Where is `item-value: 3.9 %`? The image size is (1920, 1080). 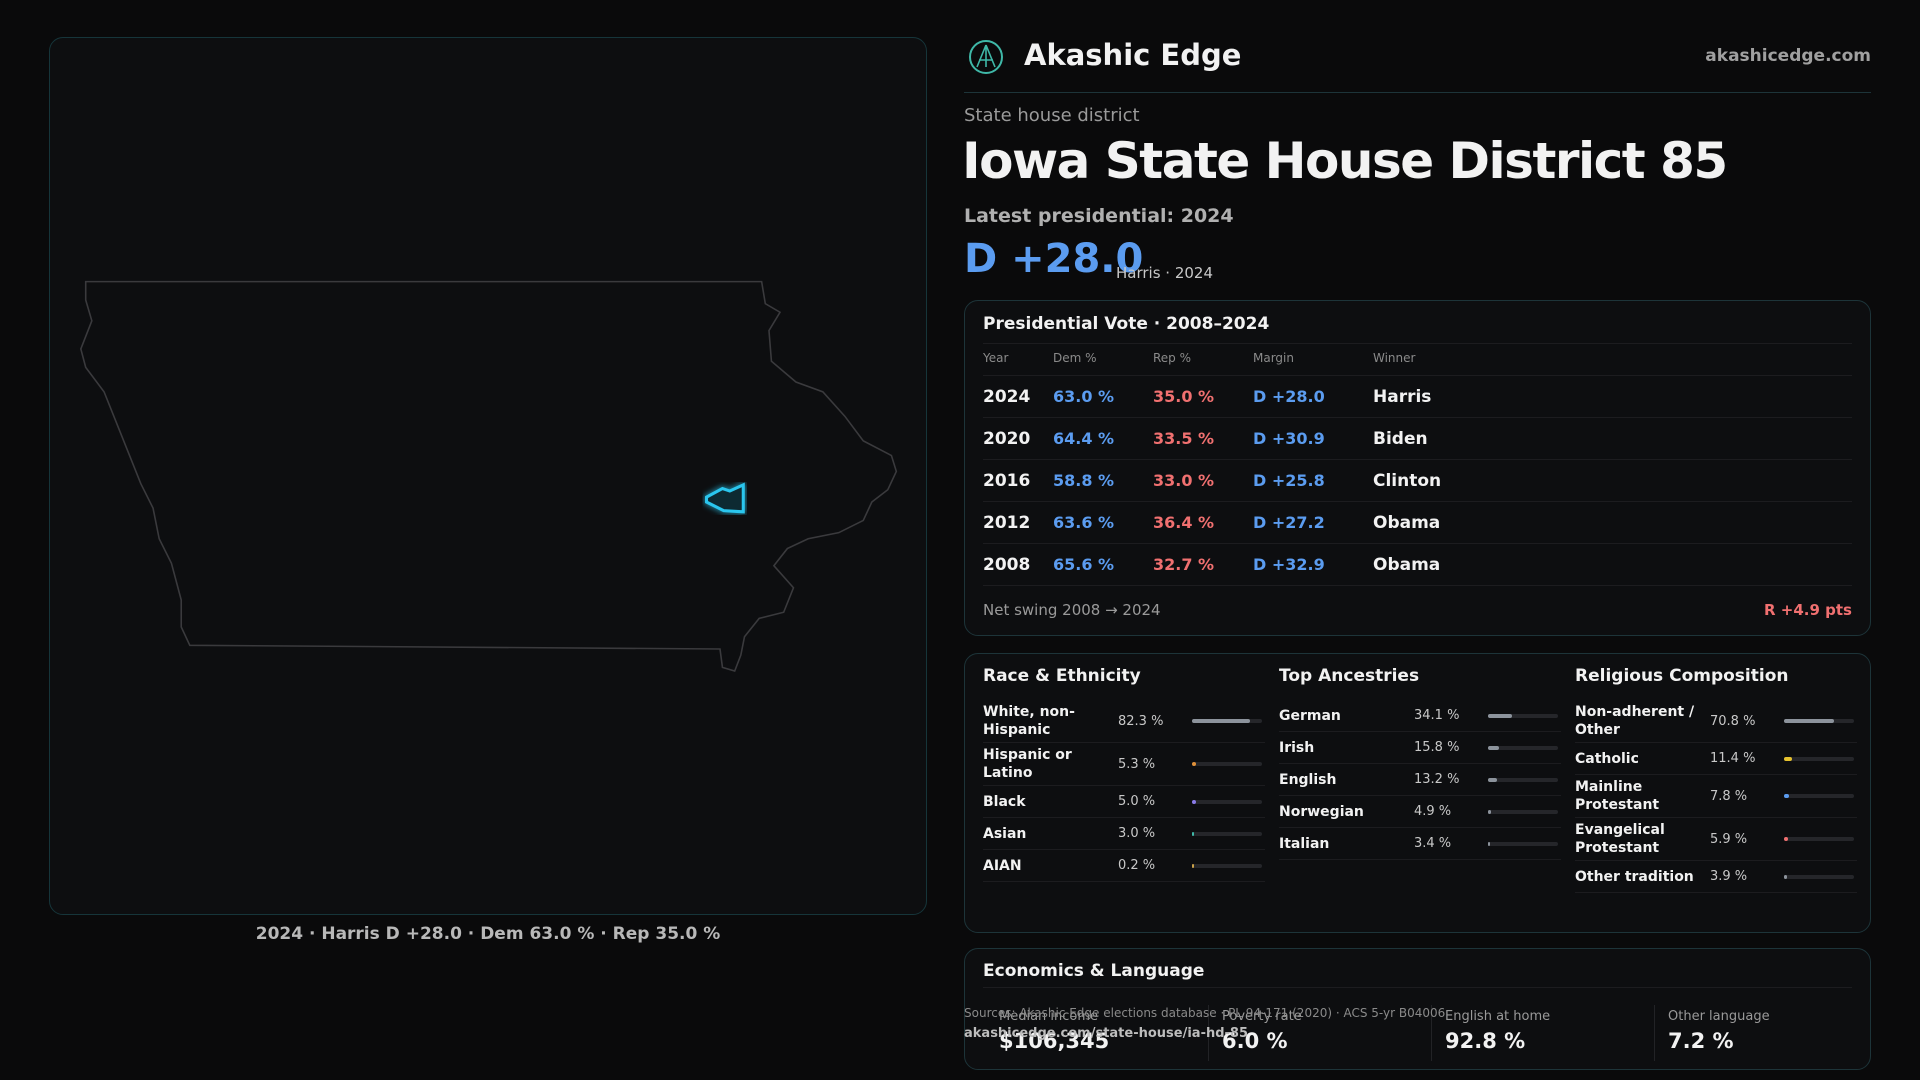
item-value: 3.9 % is located at coordinates (1729, 876).